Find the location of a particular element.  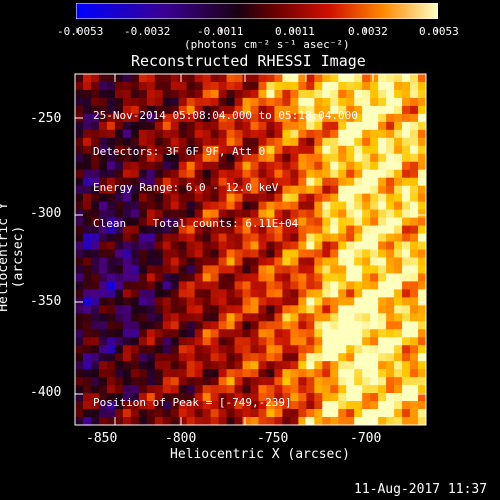

colorbar-tick-label: 0.0053 is located at coordinates (439, 31).